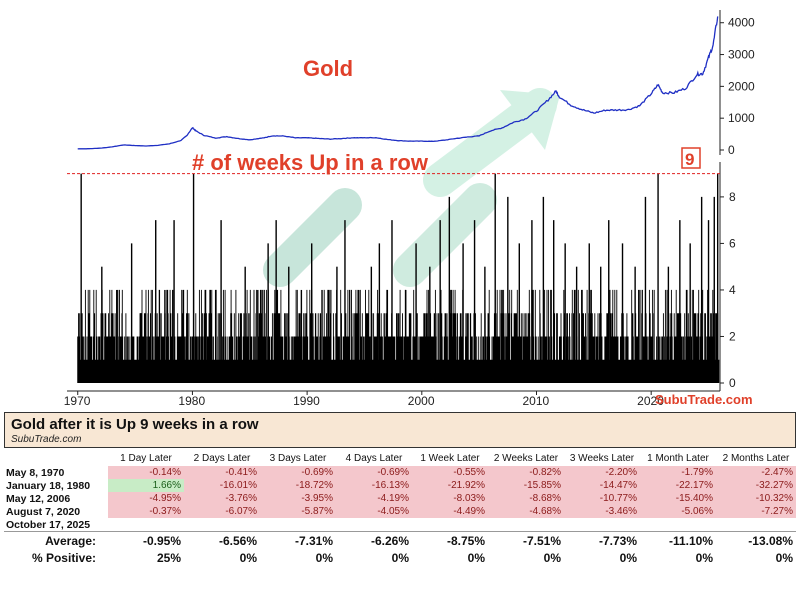 Image resolution: width=800 pixels, height=605 pixels. I want to click on weeks-chart-title: # of weeks Up in a row, so click(310, 162).